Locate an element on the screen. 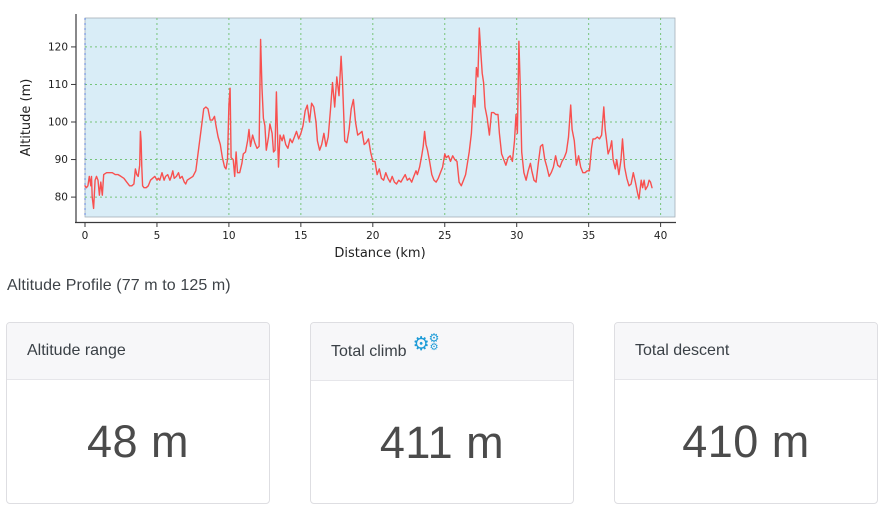 This screenshot has width=890, height=517. card-body: 410 m is located at coordinates (746, 442).